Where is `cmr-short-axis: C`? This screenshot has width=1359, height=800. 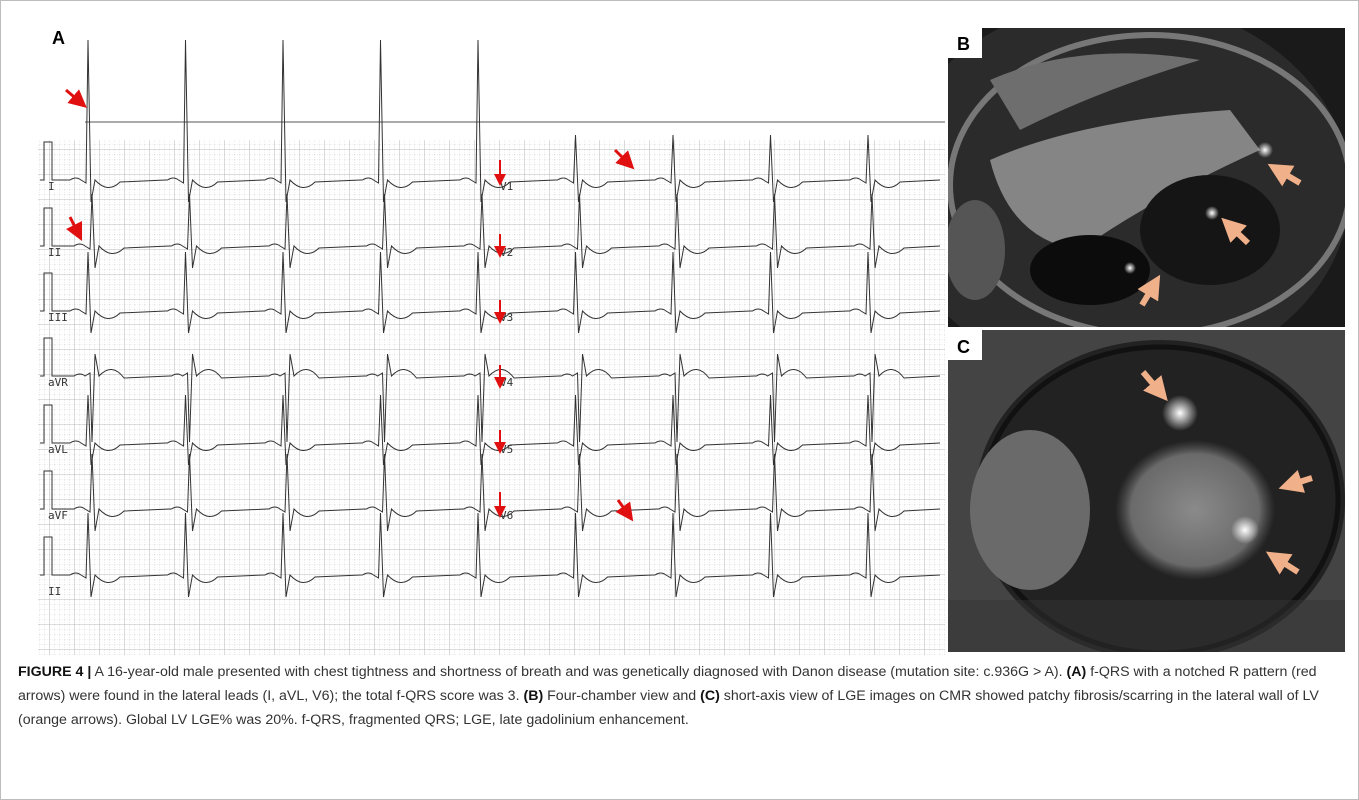 cmr-short-axis: C is located at coordinates (1146, 491).